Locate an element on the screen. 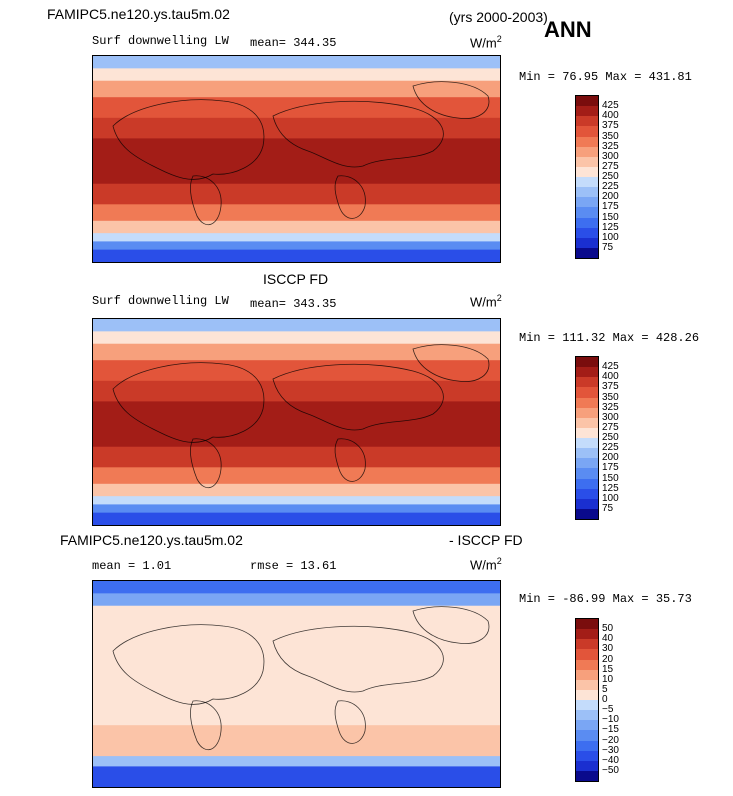 The width and height of the screenshot is (733, 796). colorbar-tick-label: 275 is located at coordinates (610, 166).